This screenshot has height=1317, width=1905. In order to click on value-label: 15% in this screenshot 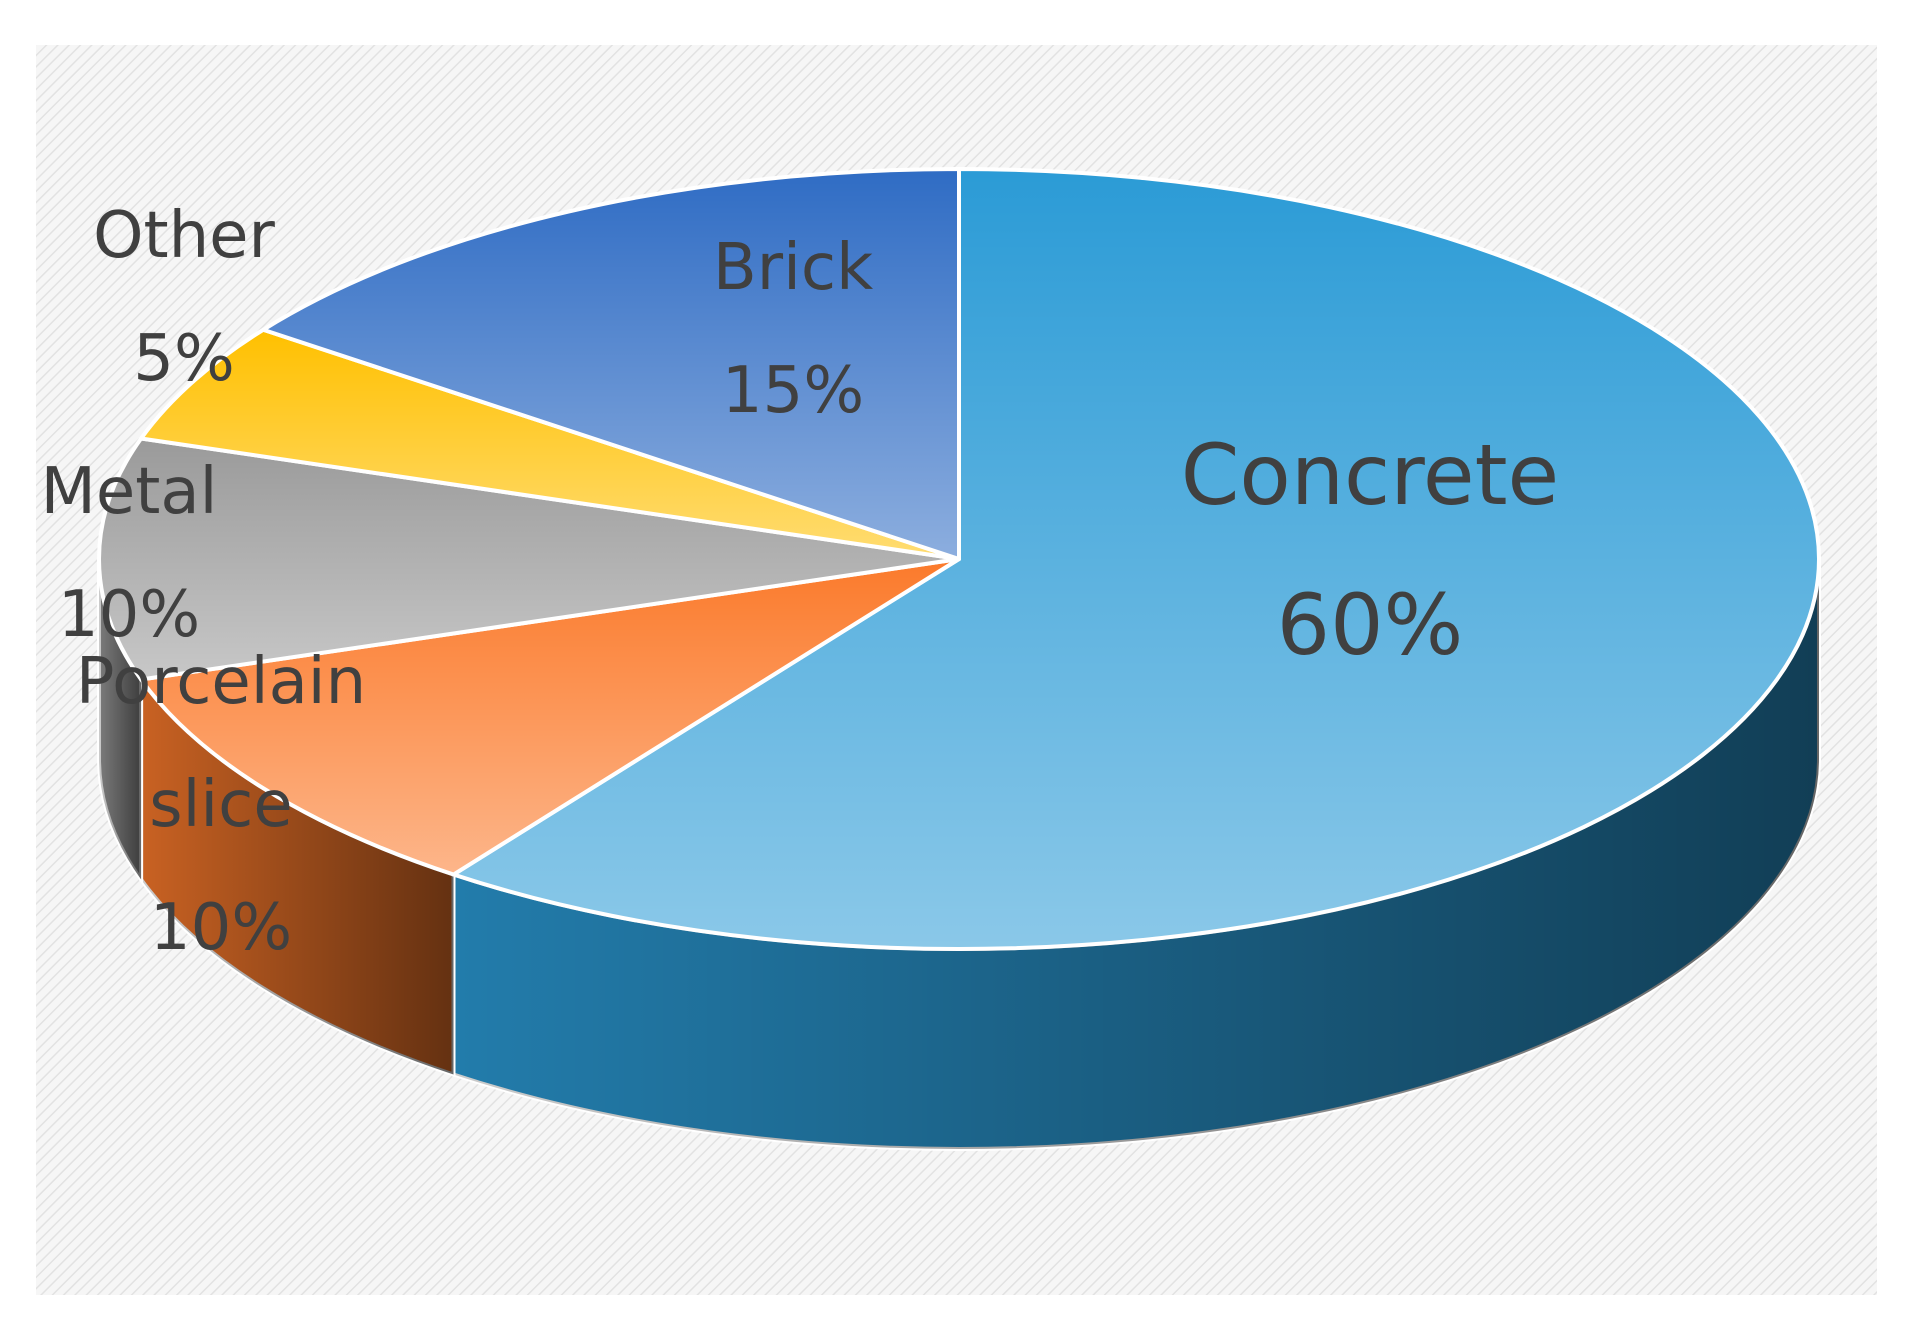, I will do `click(793, 391)`.